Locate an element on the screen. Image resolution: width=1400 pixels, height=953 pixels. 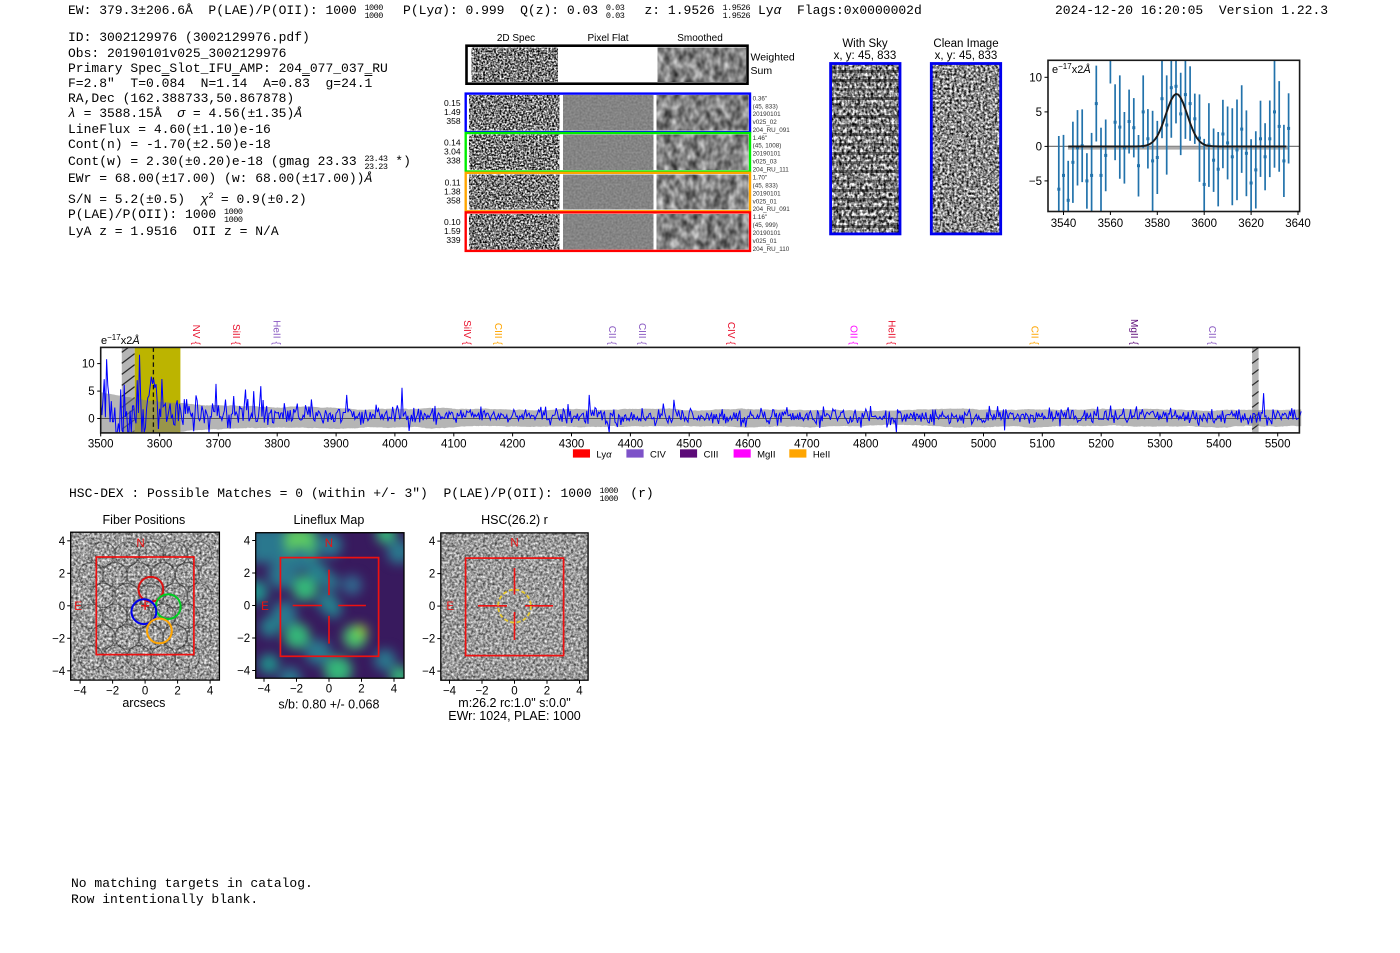
svg-text: 204_RU_111 is located at coordinates (771, 169).